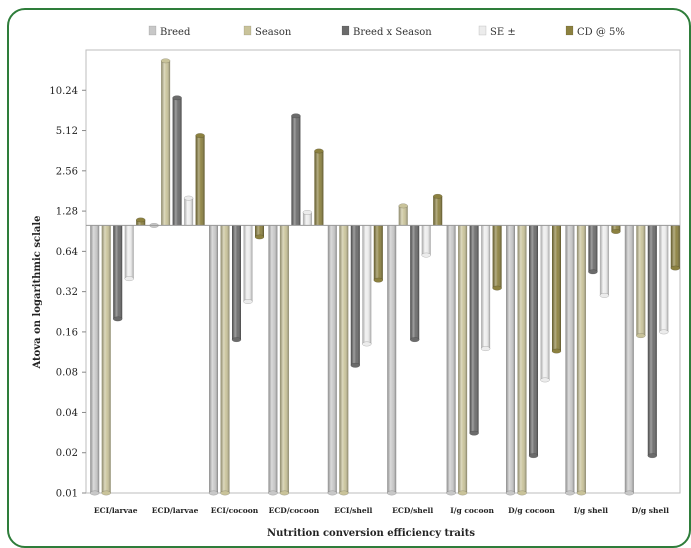  I want to click on bar-cd-5--3, so click(259, 232).